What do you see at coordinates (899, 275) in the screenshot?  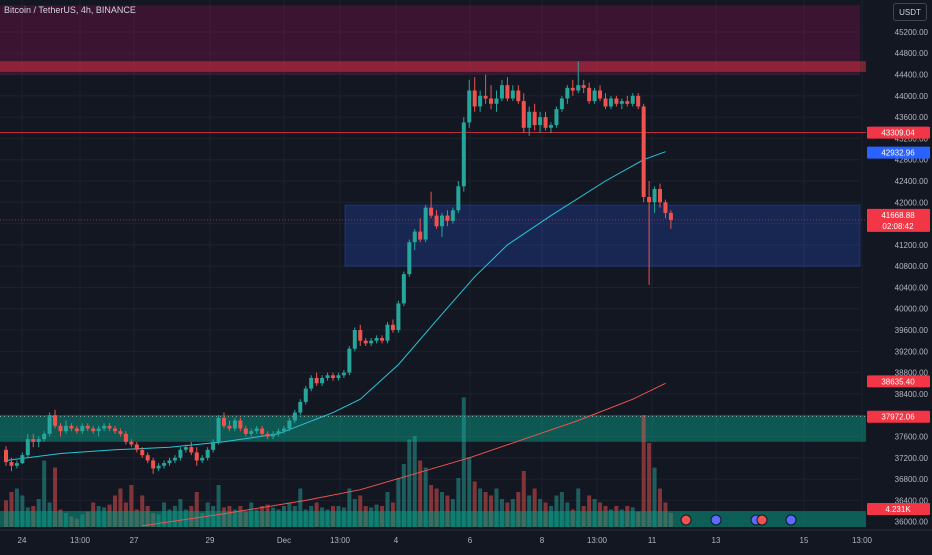 I see `price-axis-panel` at bounding box center [899, 275].